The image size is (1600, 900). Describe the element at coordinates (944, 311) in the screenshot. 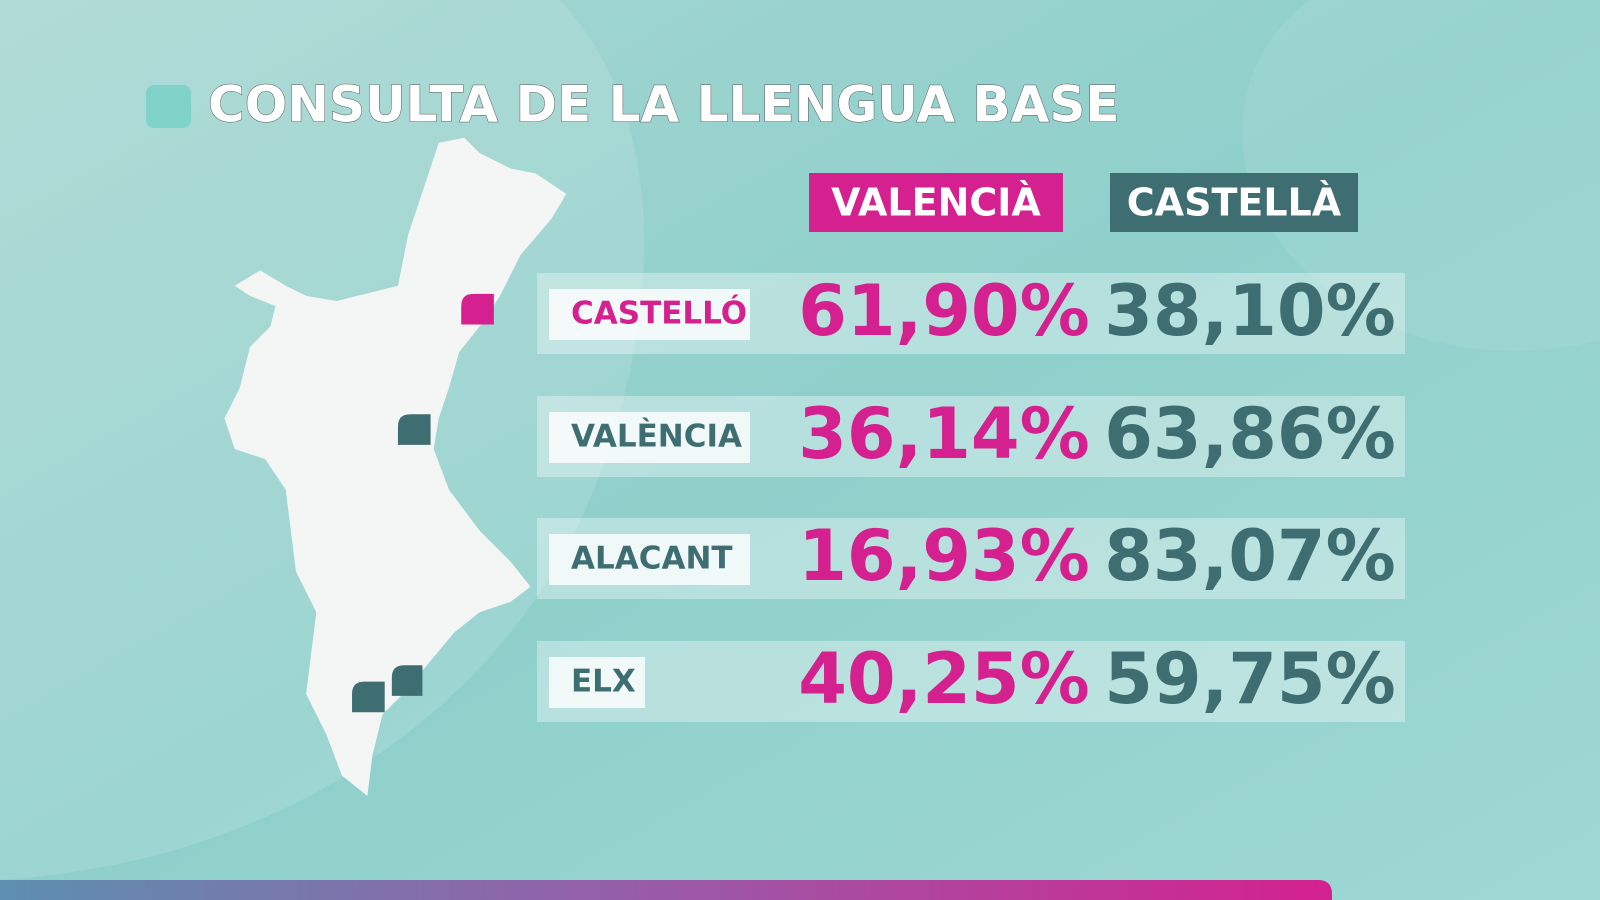

I see `percentage: 61,90%` at that location.